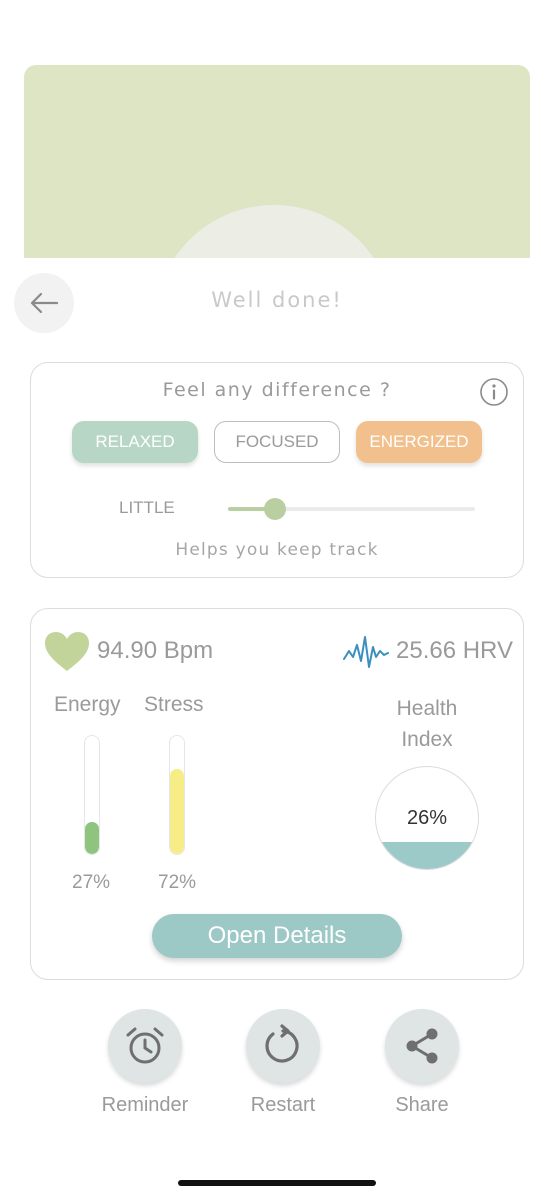 The width and height of the screenshot is (554, 1200). What do you see at coordinates (277, 936) in the screenshot?
I see `open-details-button: Open Details` at bounding box center [277, 936].